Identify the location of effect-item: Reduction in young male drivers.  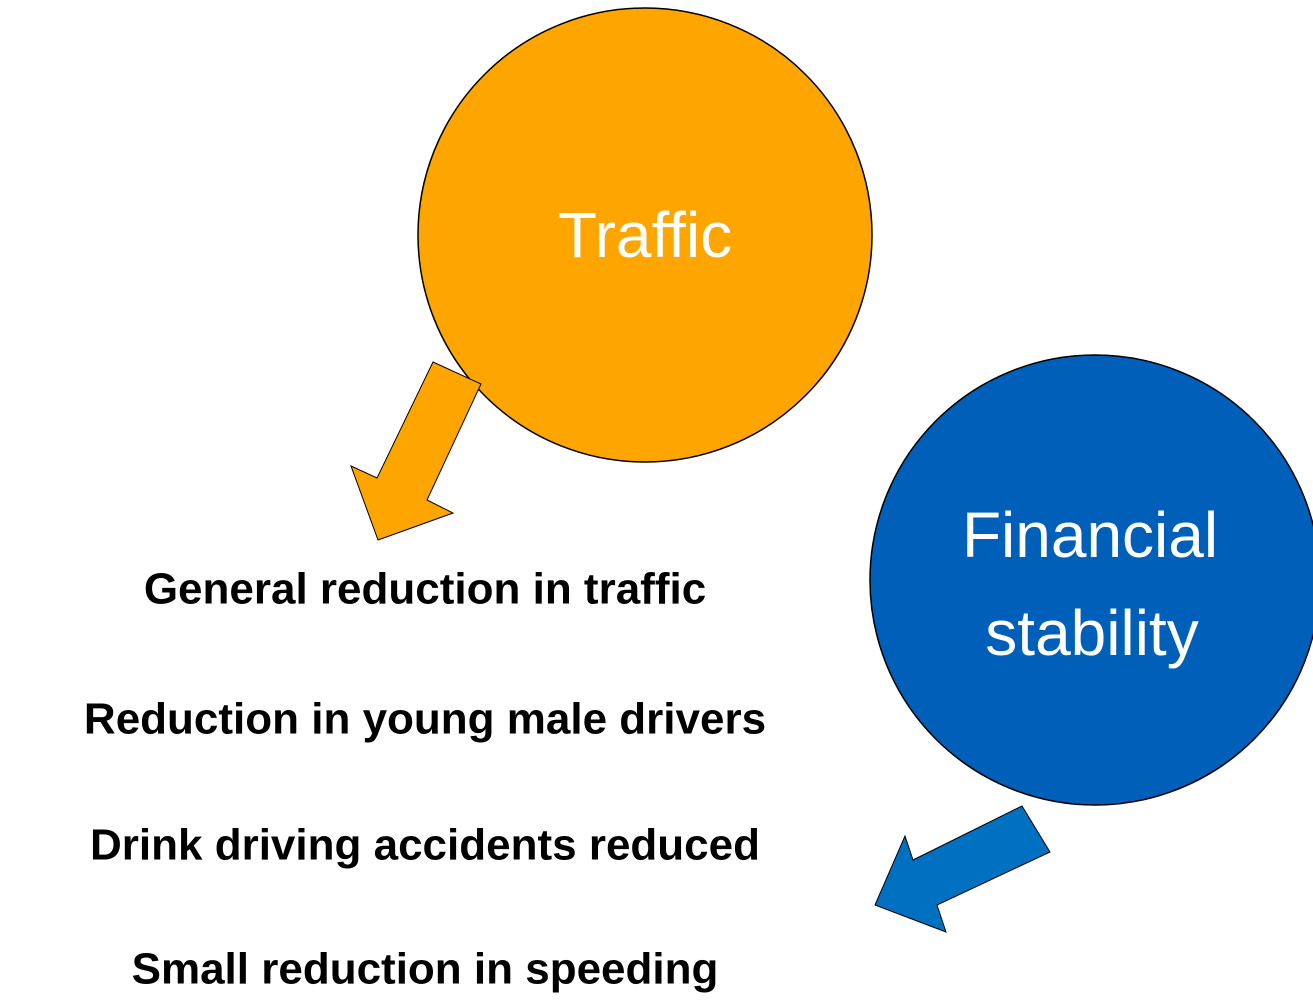
(425, 719).